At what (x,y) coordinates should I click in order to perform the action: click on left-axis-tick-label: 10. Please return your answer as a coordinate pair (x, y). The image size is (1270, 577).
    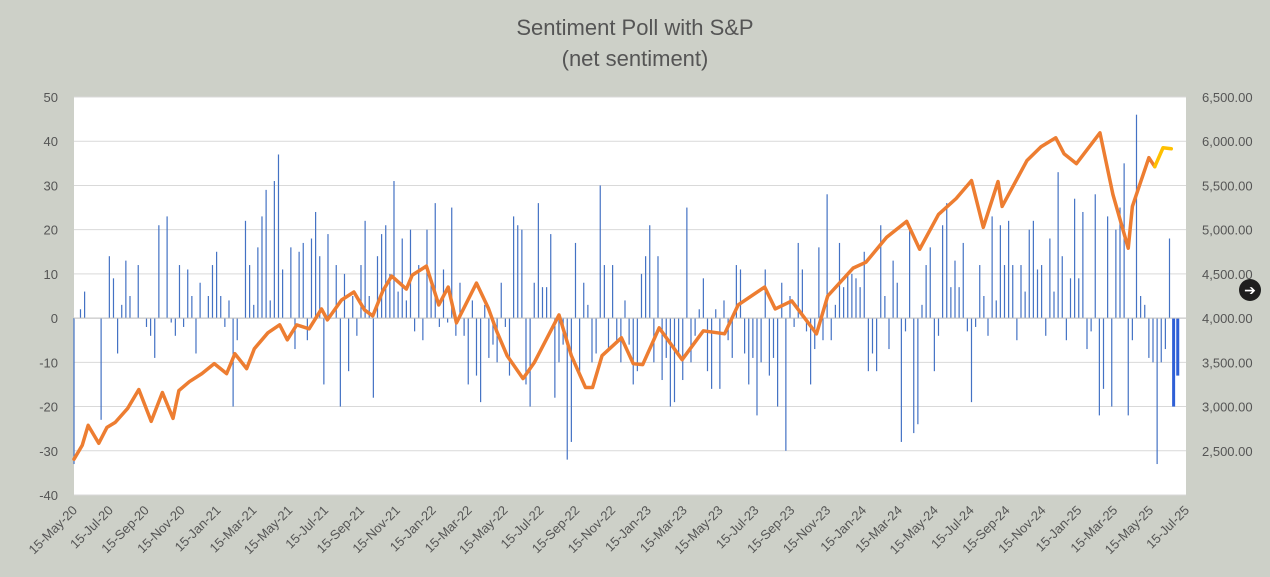
    Looking at the image, I should click on (51, 274).